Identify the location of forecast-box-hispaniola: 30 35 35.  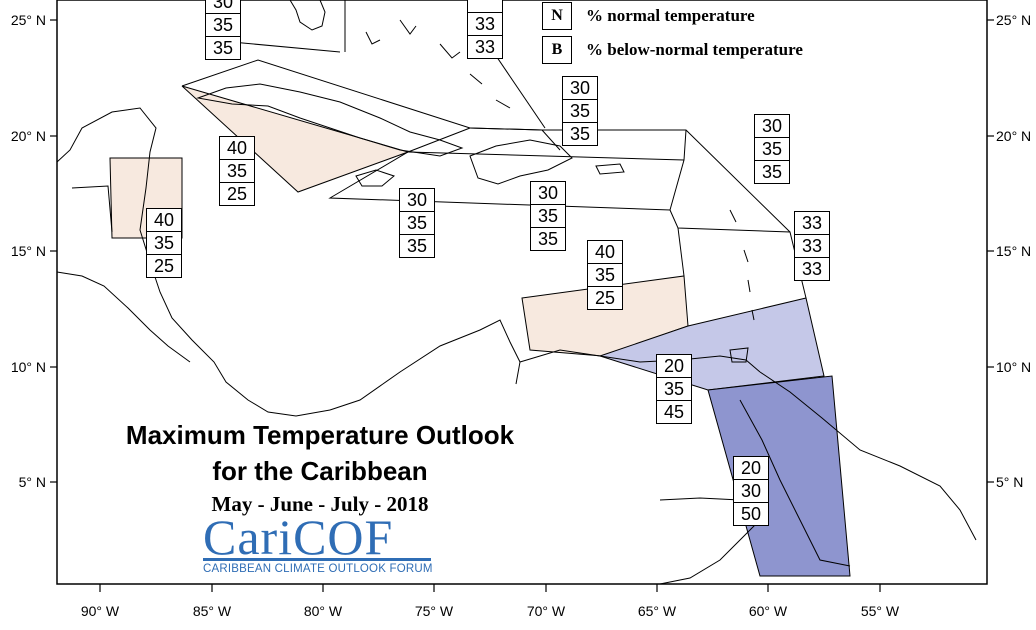
(548, 216).